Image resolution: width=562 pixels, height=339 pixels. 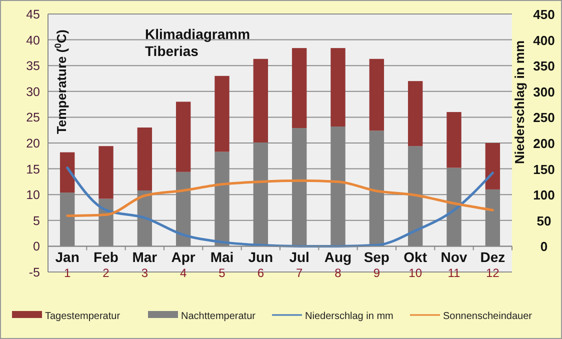 What do you see at coordinates (183, 264) in the screenshot?
I see `x-tick-label: Apr 4` at bounding box center [183, 264].